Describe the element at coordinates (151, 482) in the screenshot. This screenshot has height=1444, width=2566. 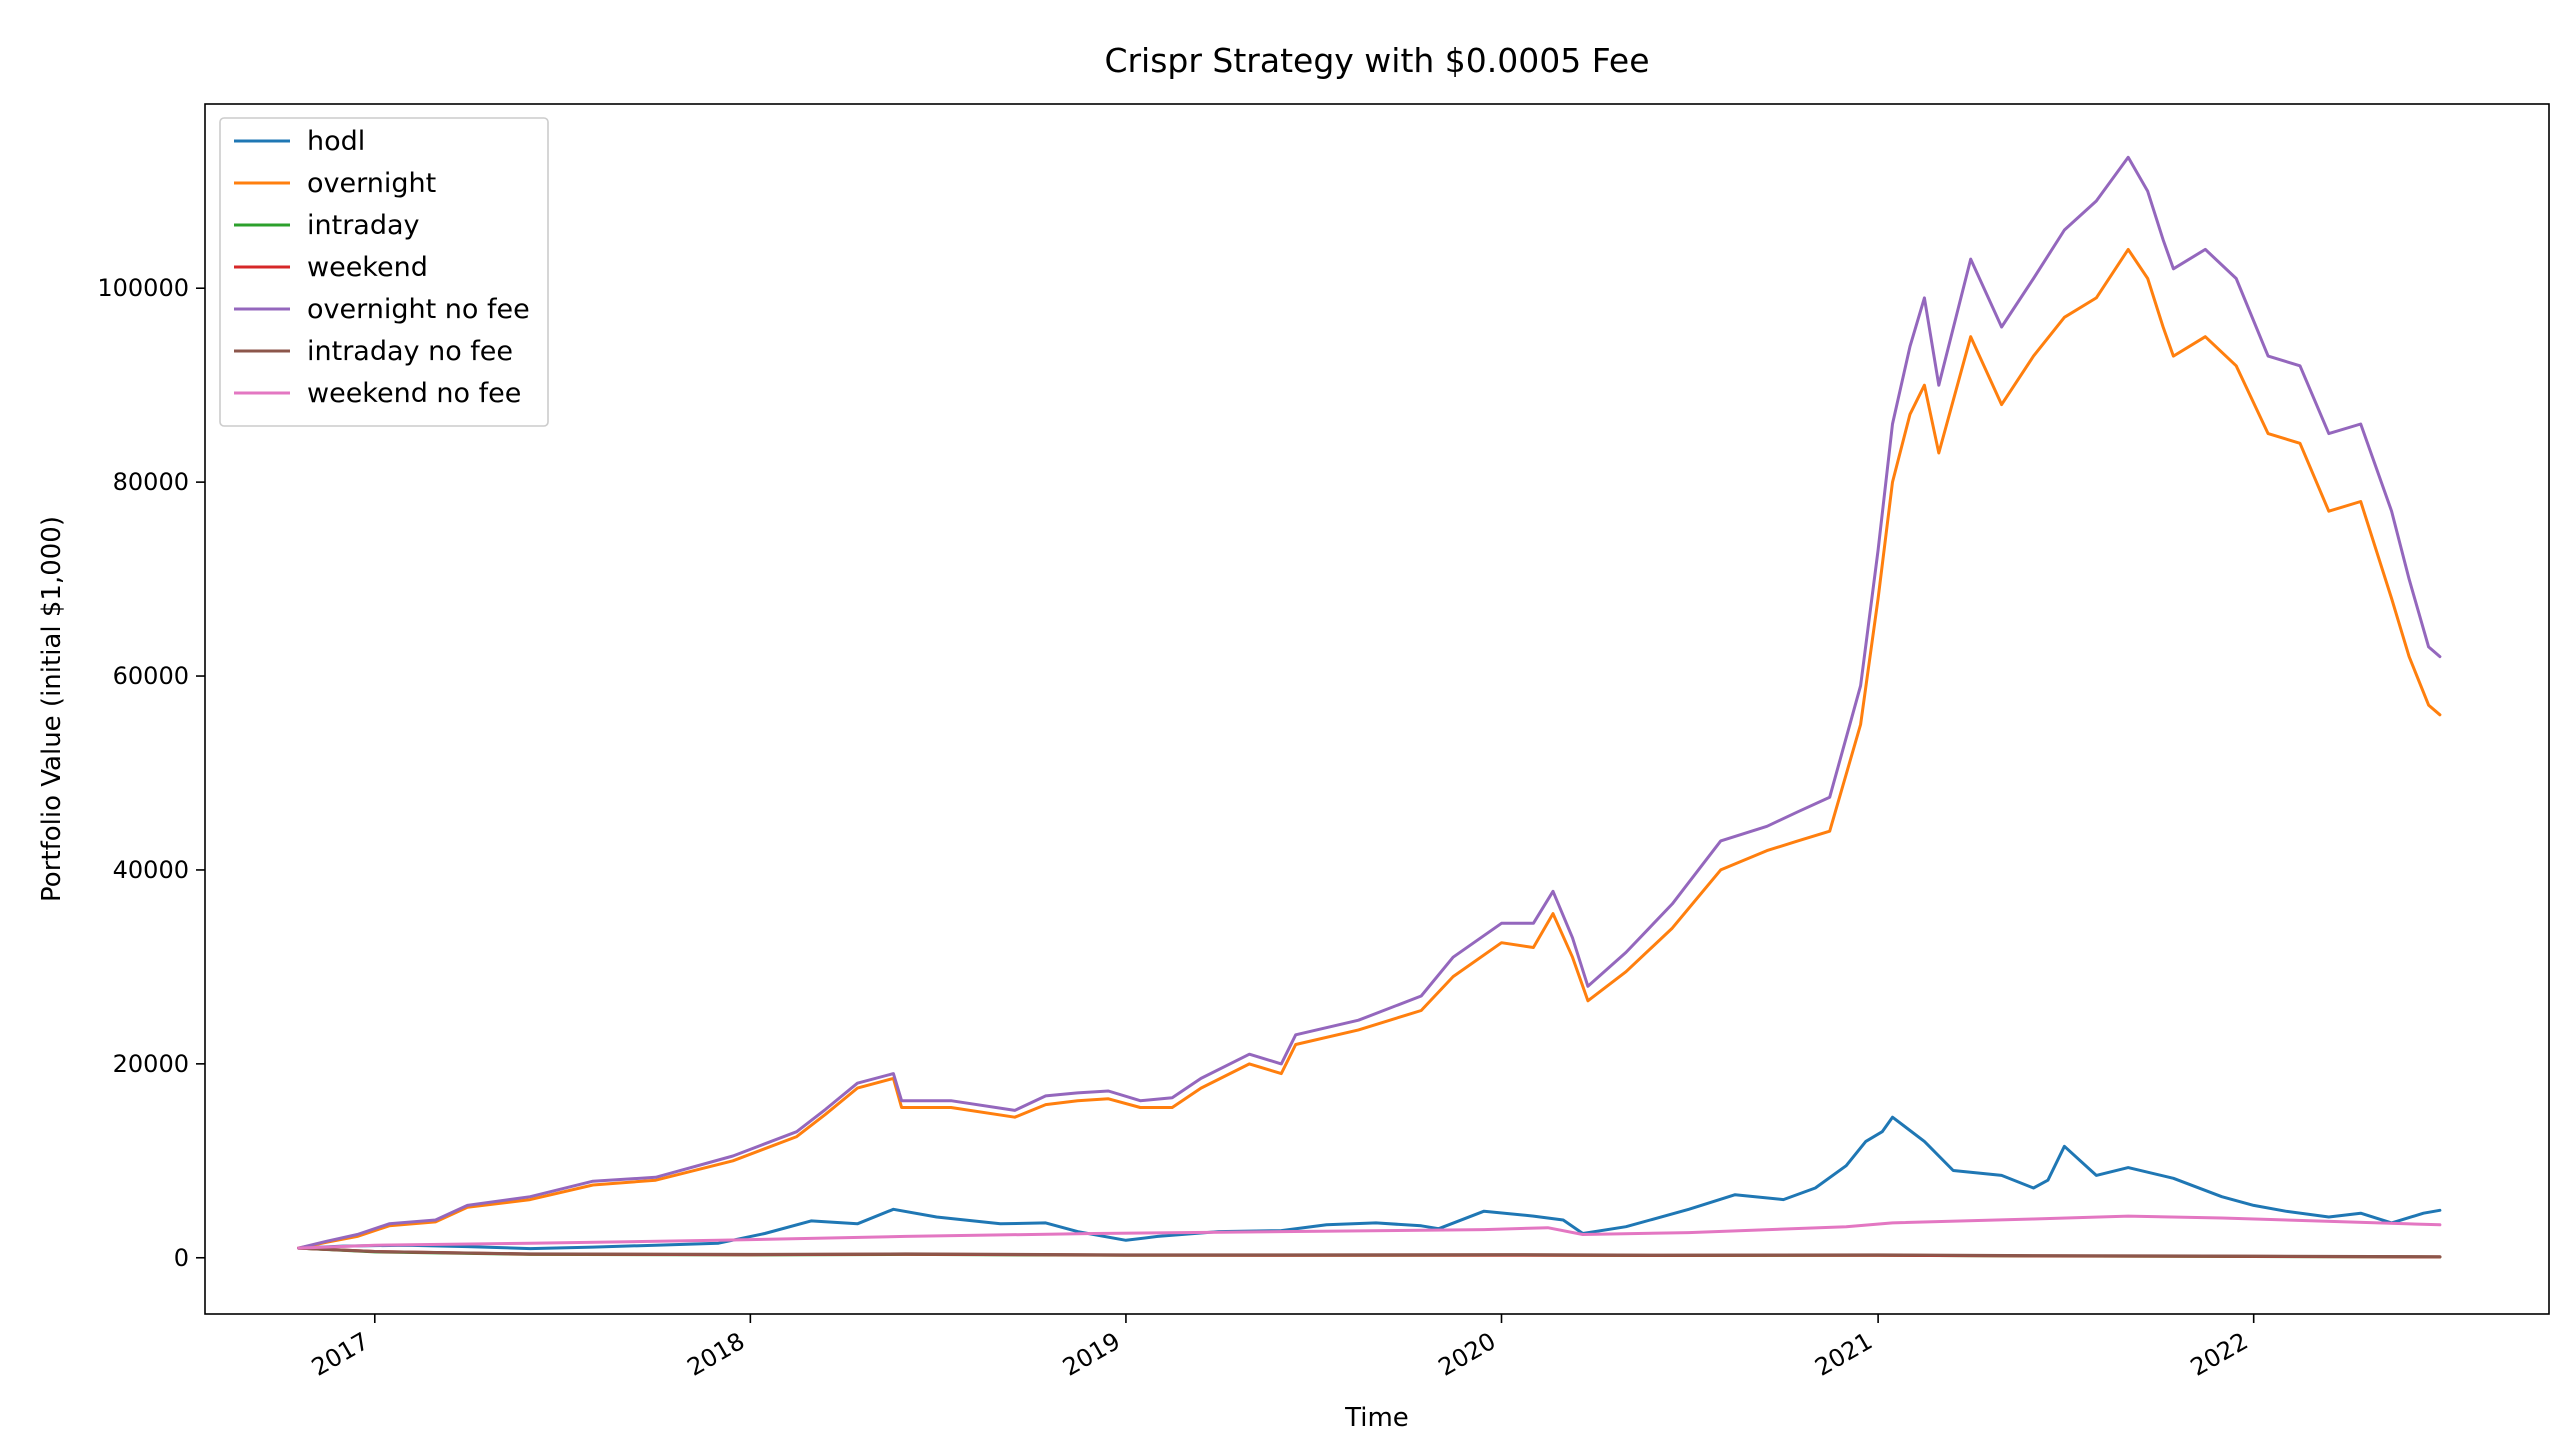
I see `y-tick-label: 80000` at that location.